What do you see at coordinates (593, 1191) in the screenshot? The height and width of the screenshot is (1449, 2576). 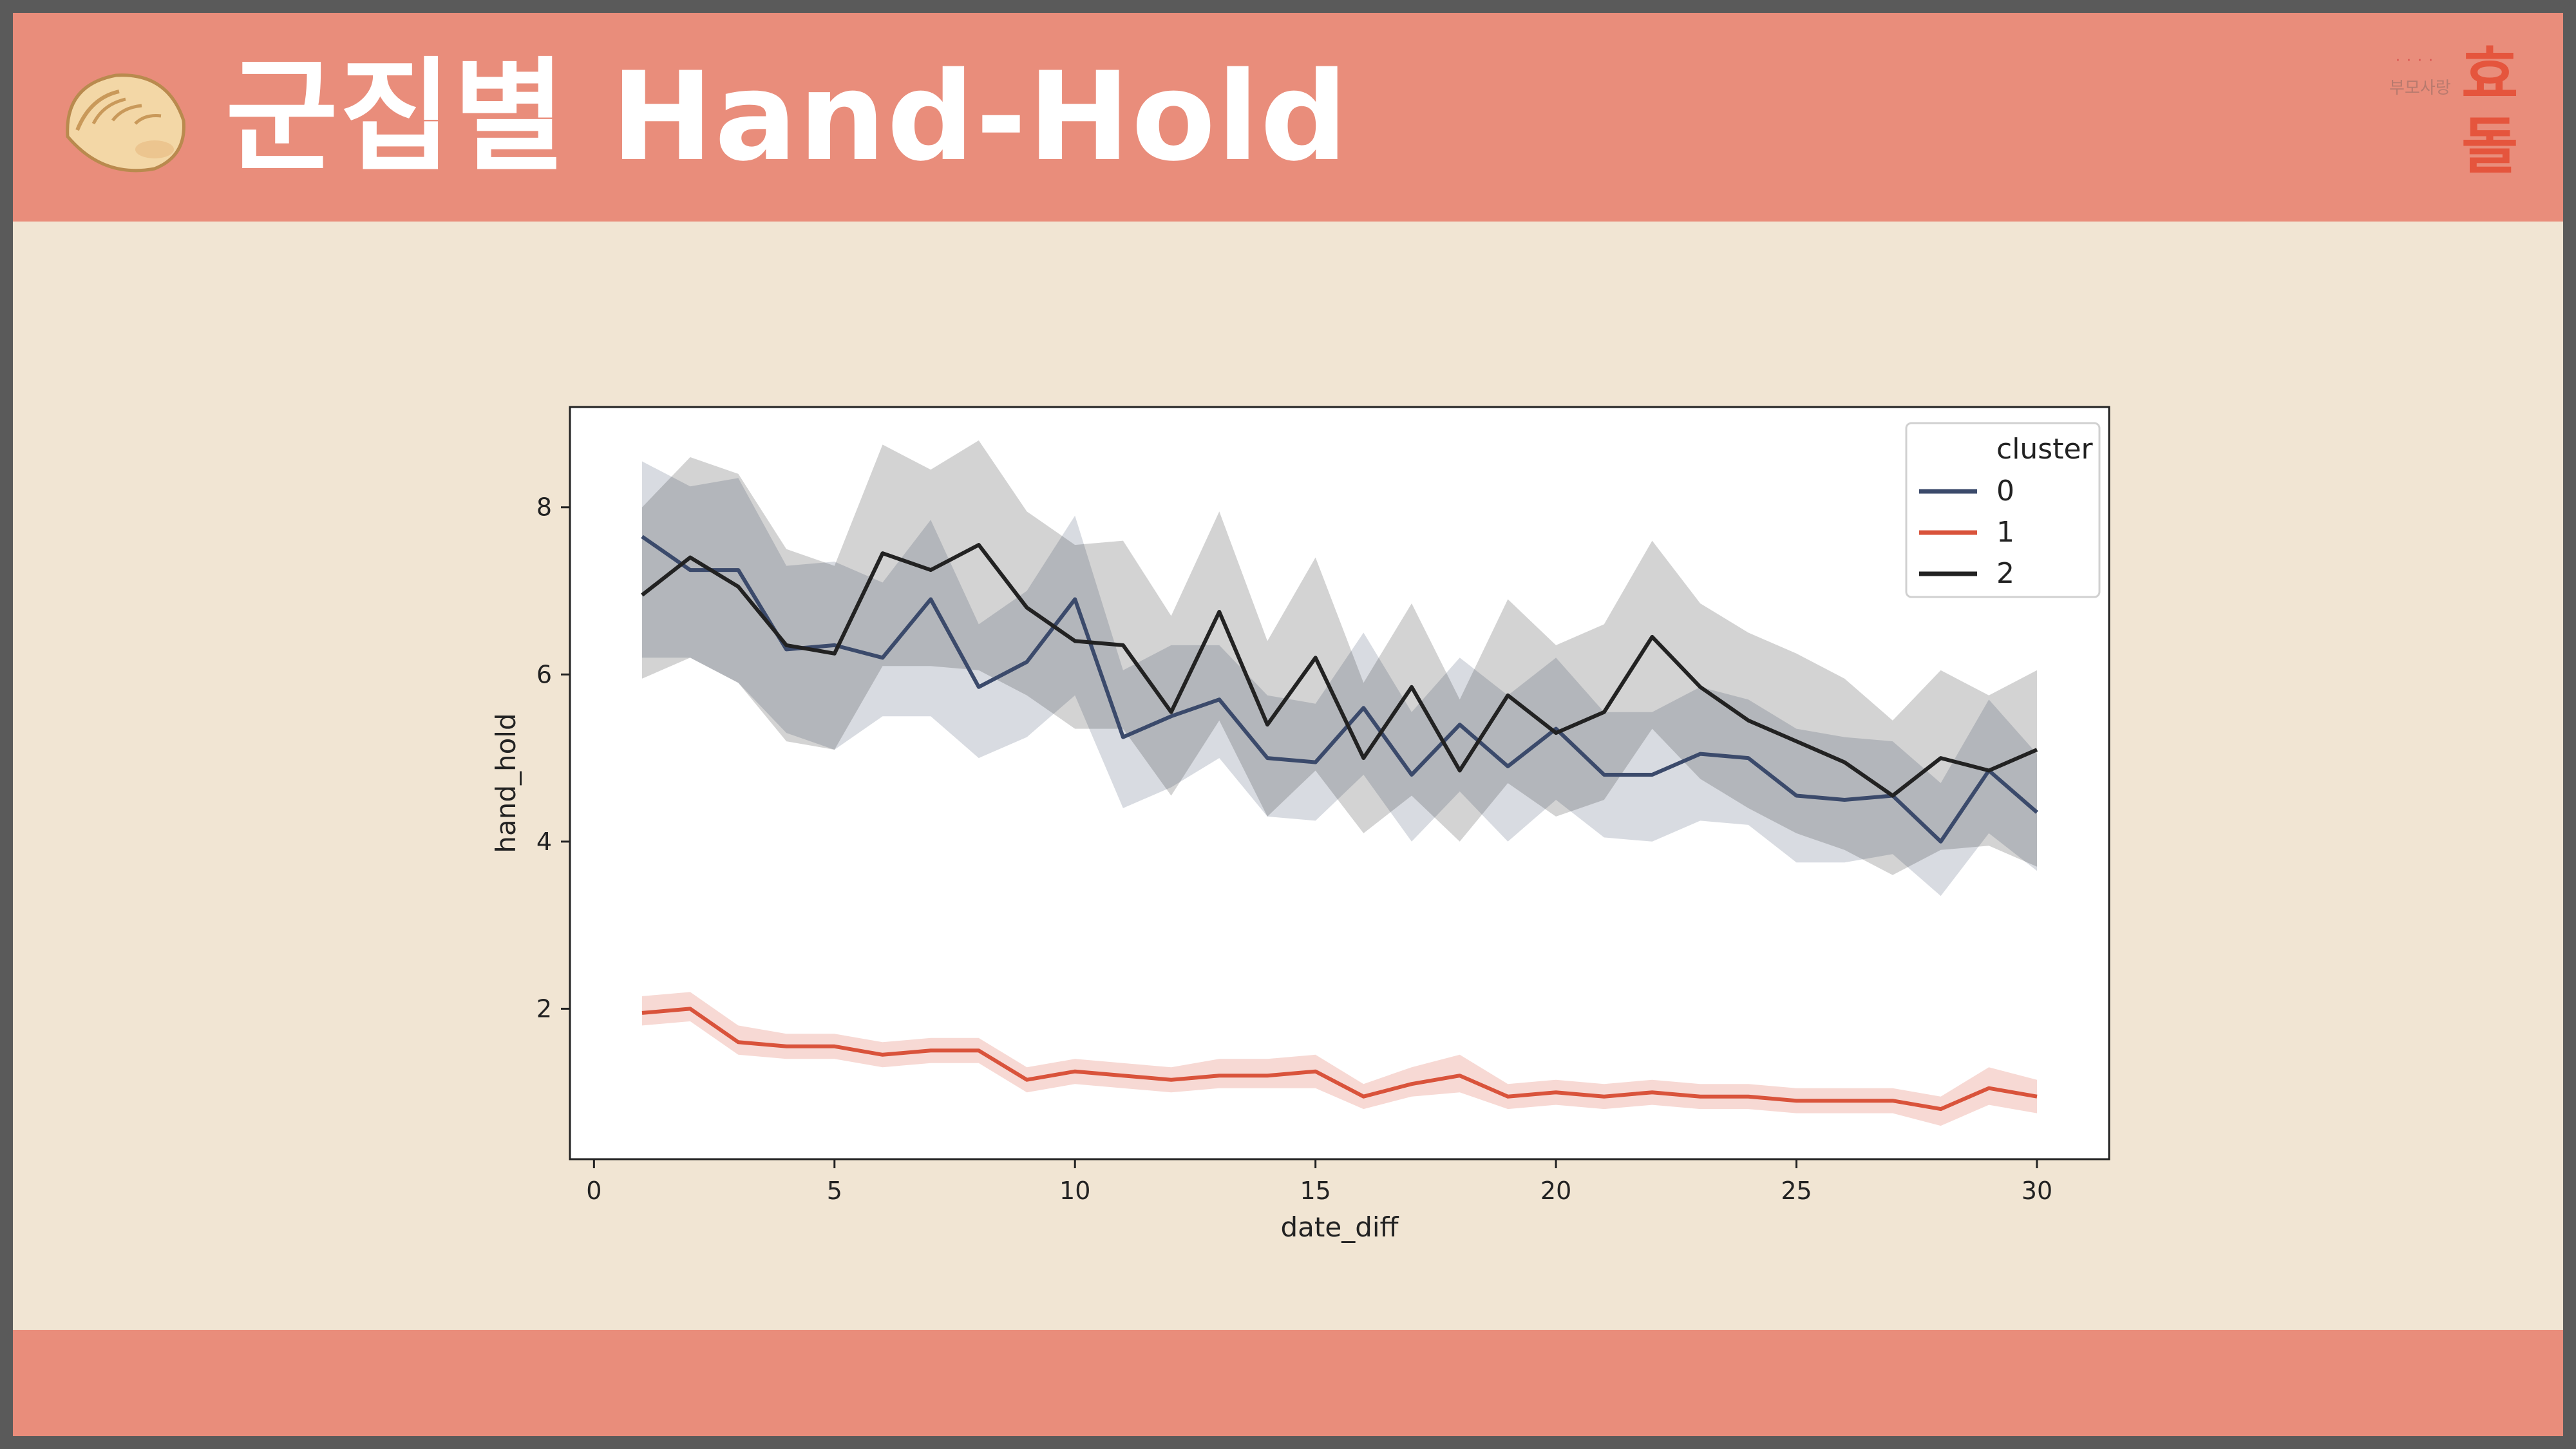 I see `x-tick-label: 0` at bounding box center [593, 1191].